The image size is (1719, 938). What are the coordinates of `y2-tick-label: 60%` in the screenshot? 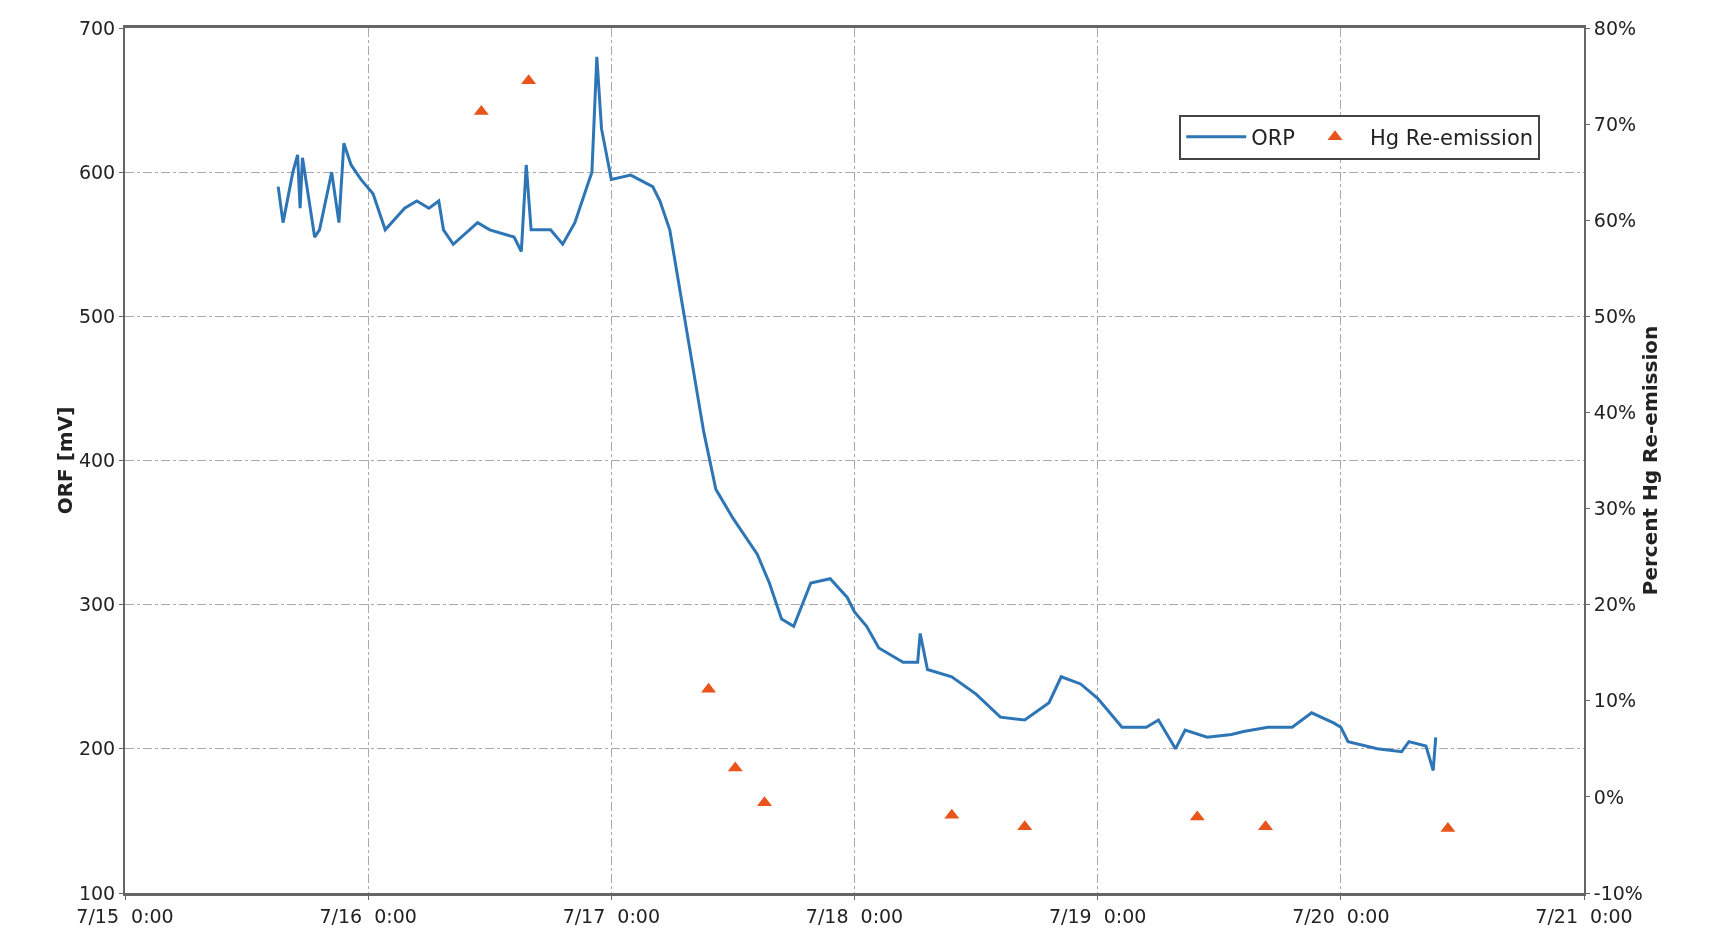 It's located at (1615, 219).